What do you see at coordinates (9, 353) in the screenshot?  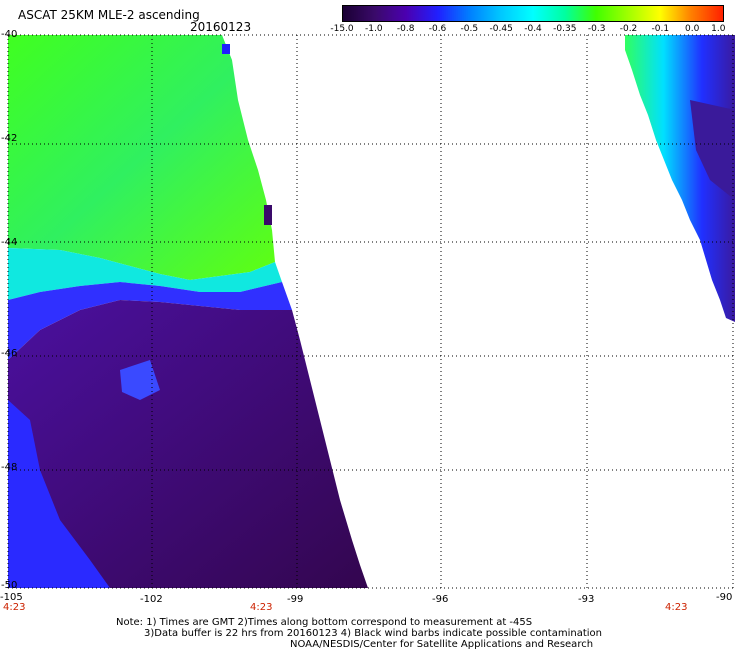 I see `lat-label: -46` at bounding box center [9, 353].